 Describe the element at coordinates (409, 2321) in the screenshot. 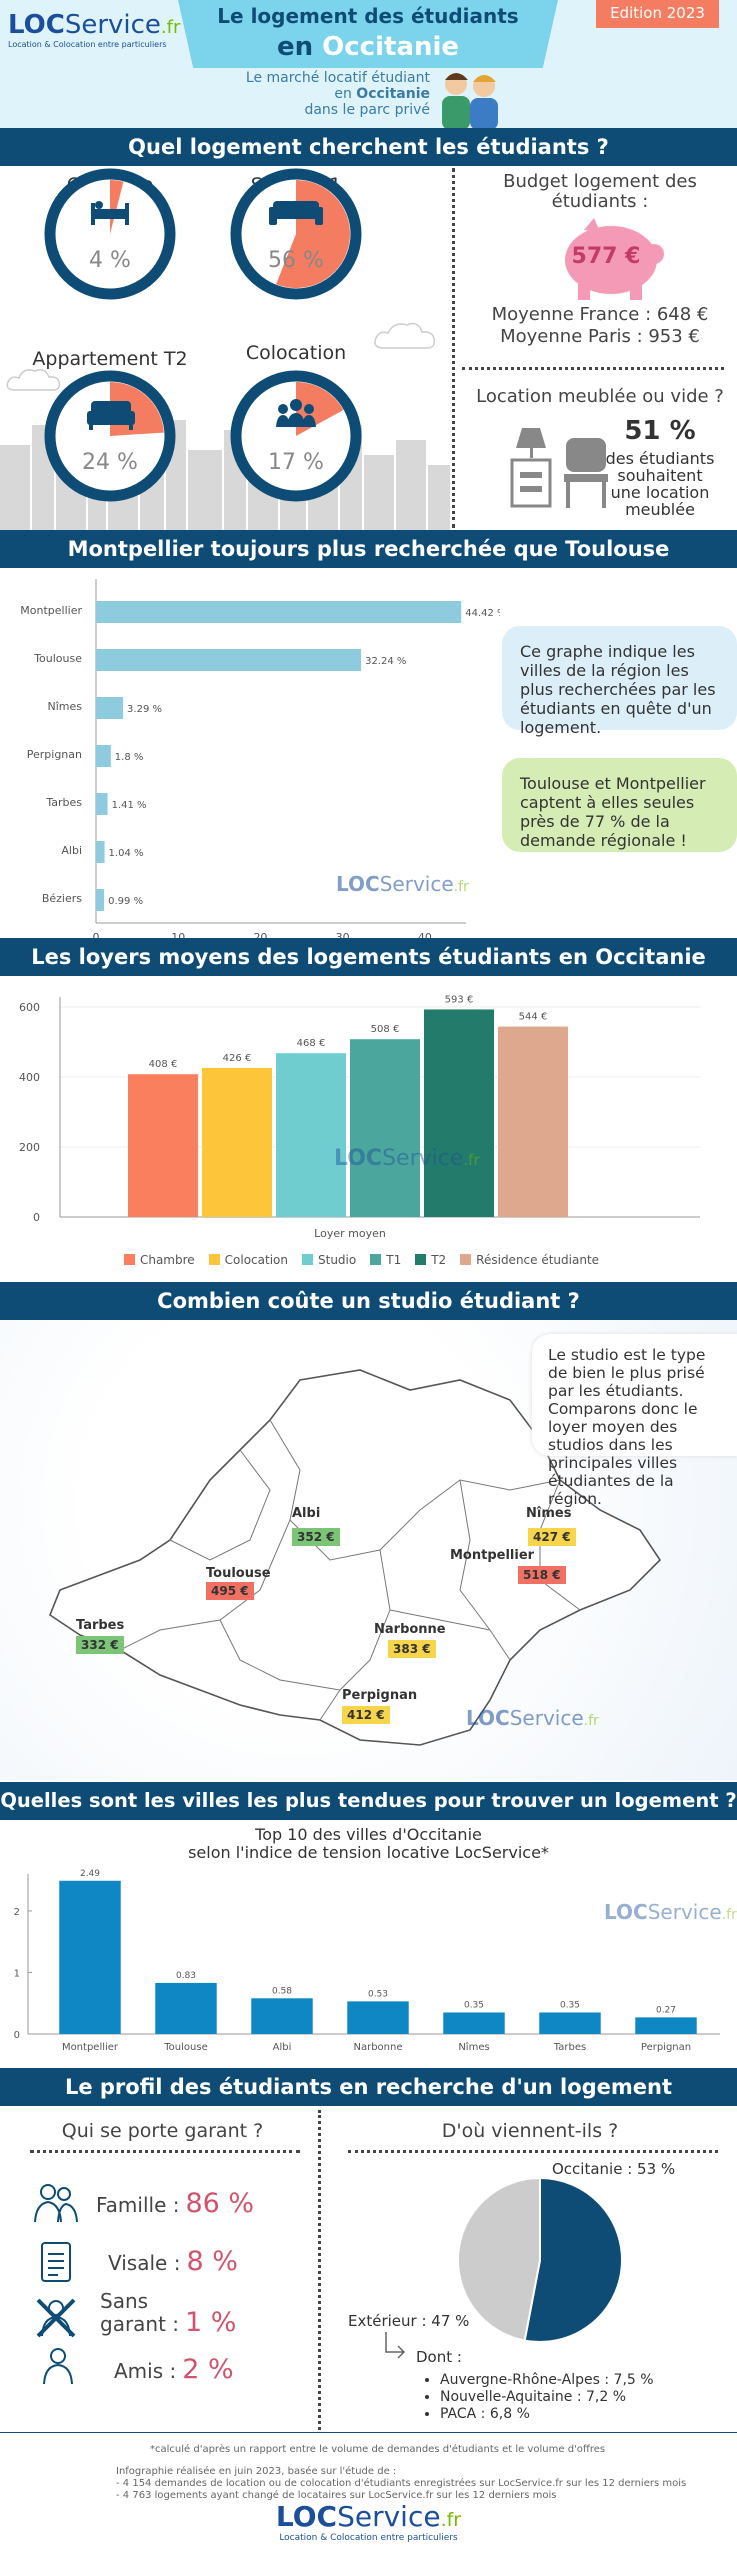

I see `origin-exterieur-label: Extérieur : 47 %` at that location.